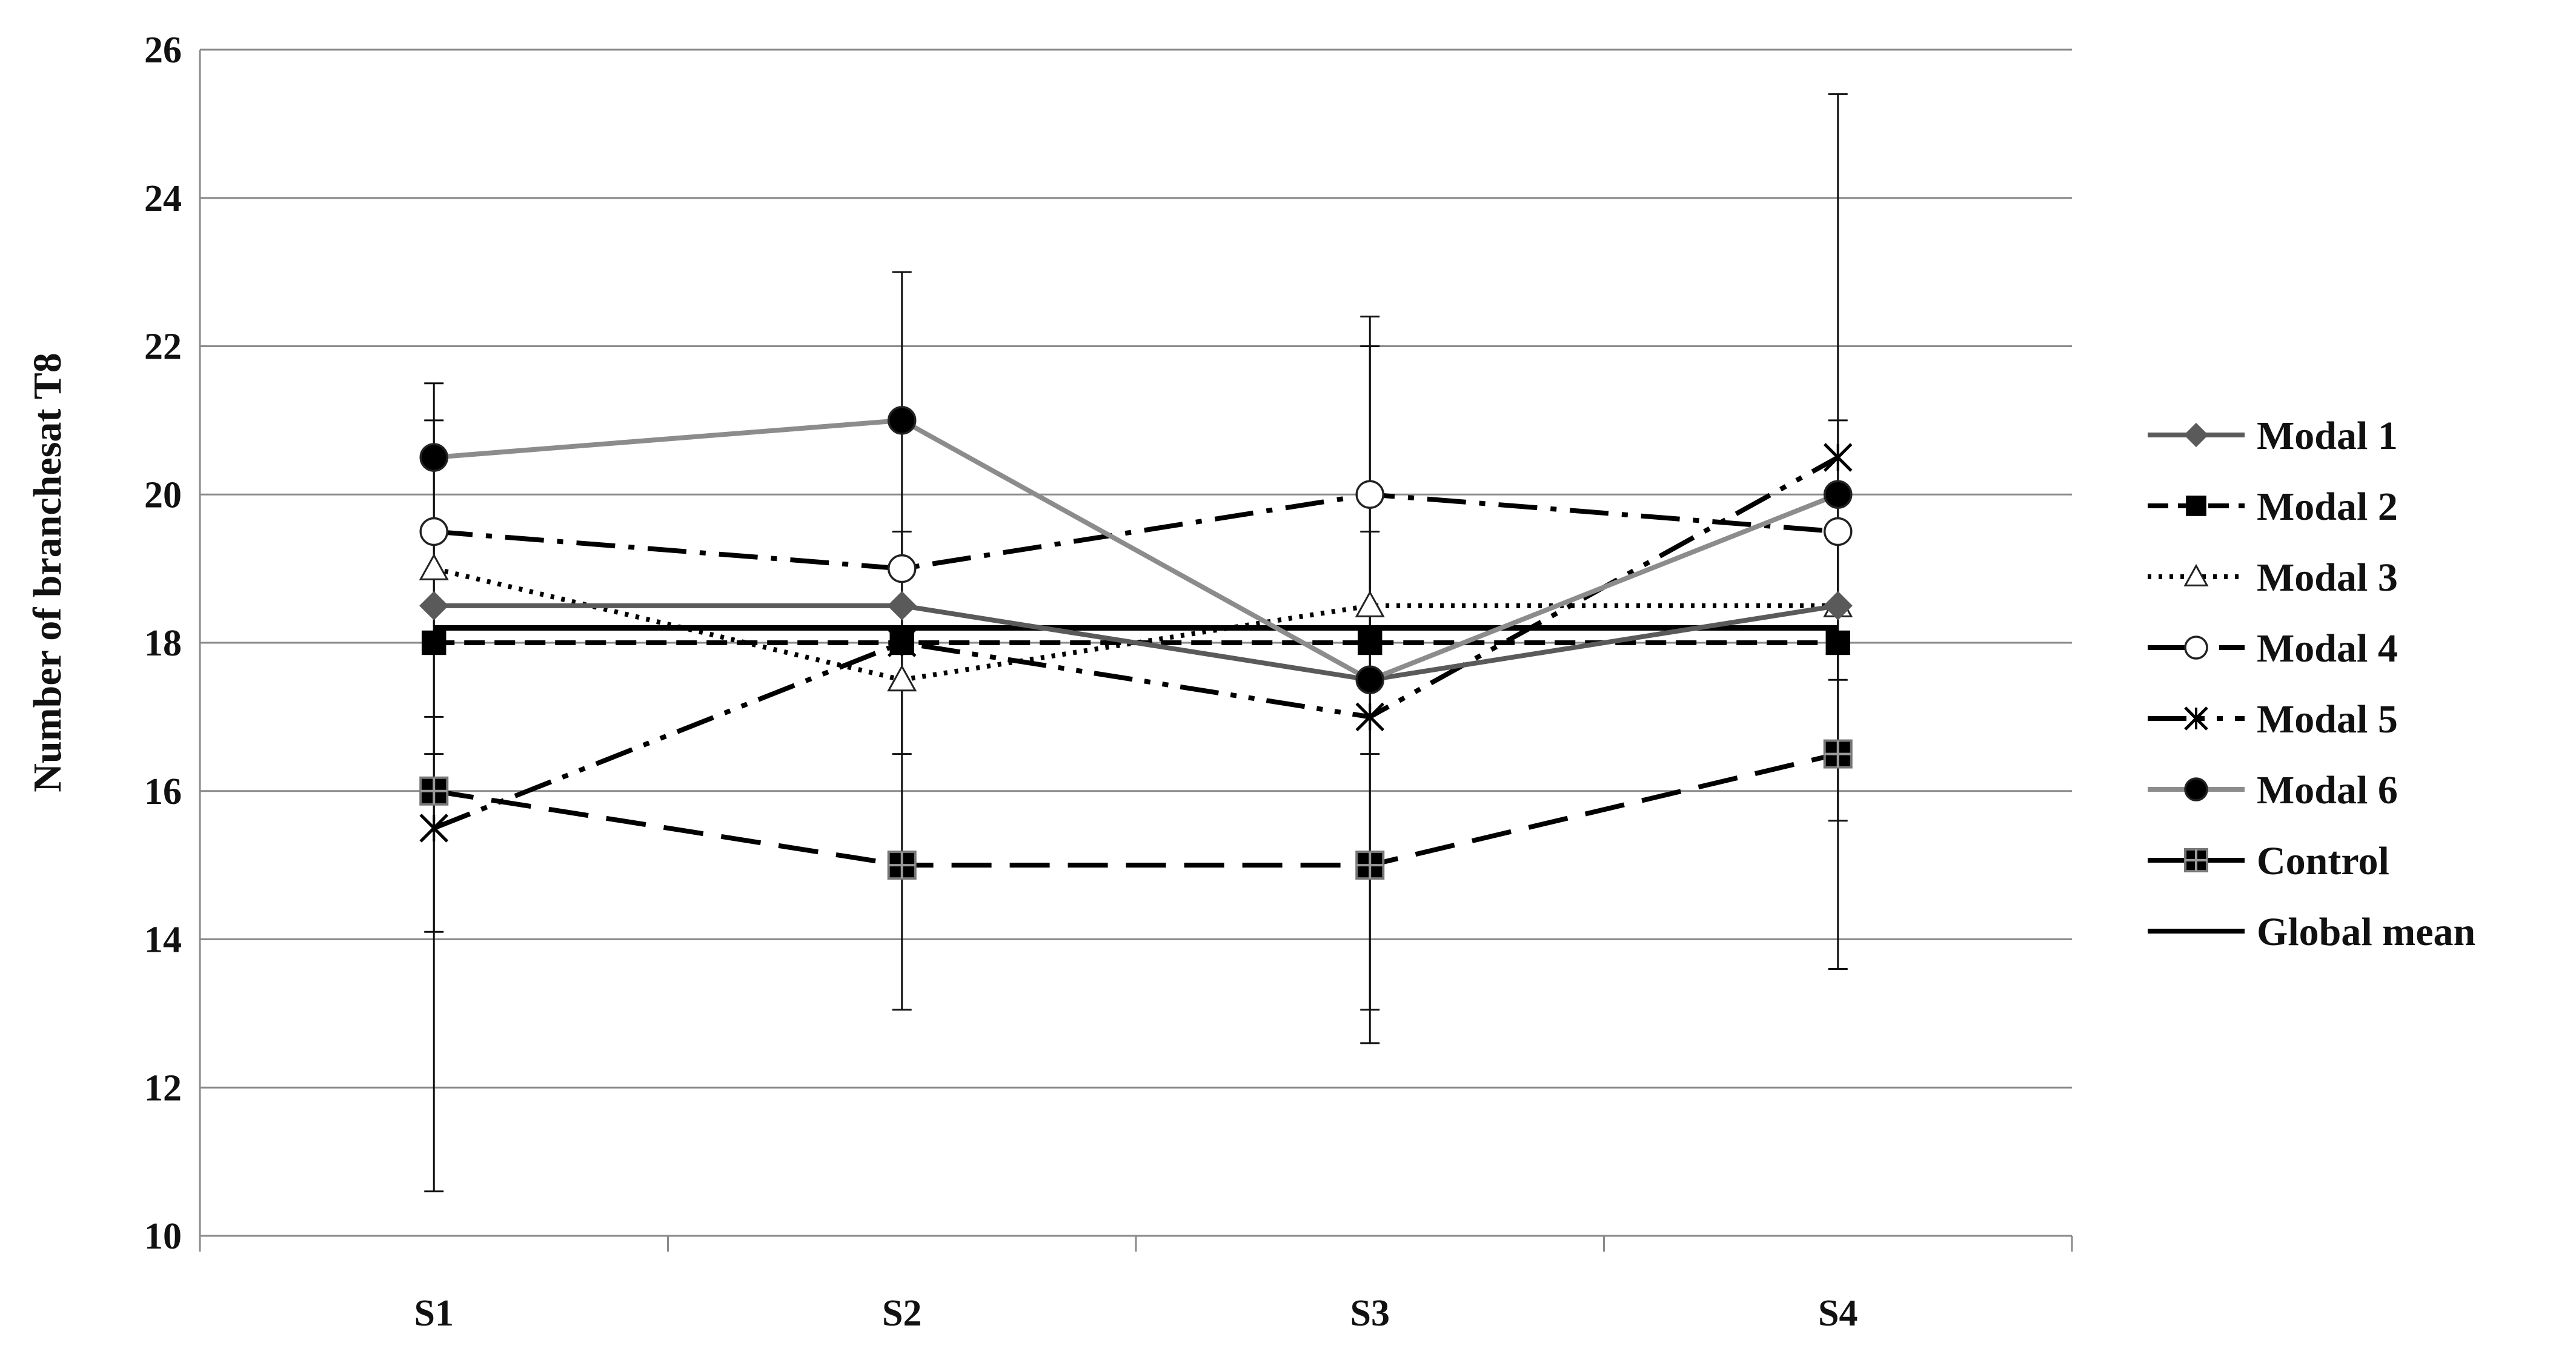 The image size is (2576, 1357). Describe the element at coordinates (2327, 719) in the screenshot. I see `legend-label: Modal 5` at that location.